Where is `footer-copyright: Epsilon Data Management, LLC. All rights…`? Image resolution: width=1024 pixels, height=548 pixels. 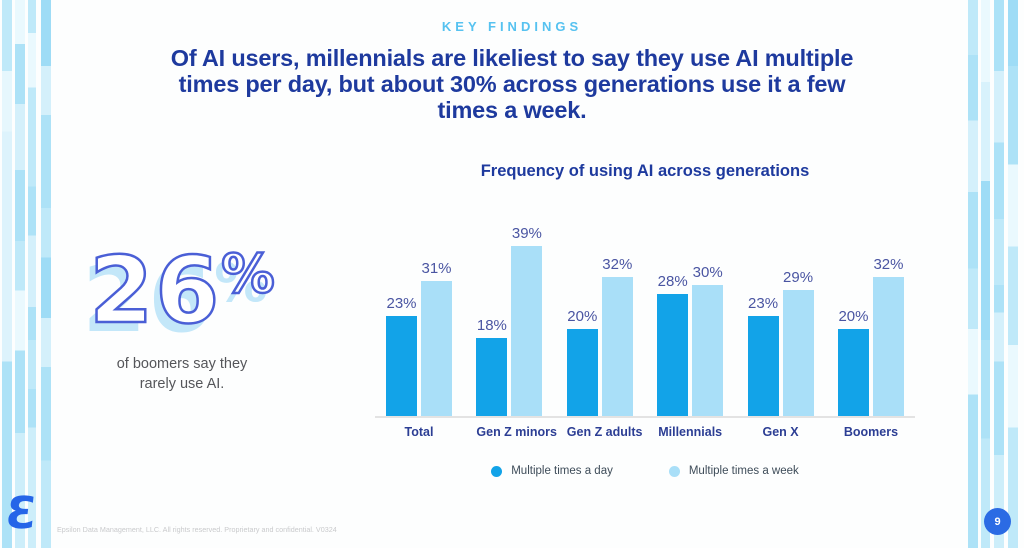 footer-copyright: Epsilon Data Management, LLC. All rights… is located at coordinates (197, 530).